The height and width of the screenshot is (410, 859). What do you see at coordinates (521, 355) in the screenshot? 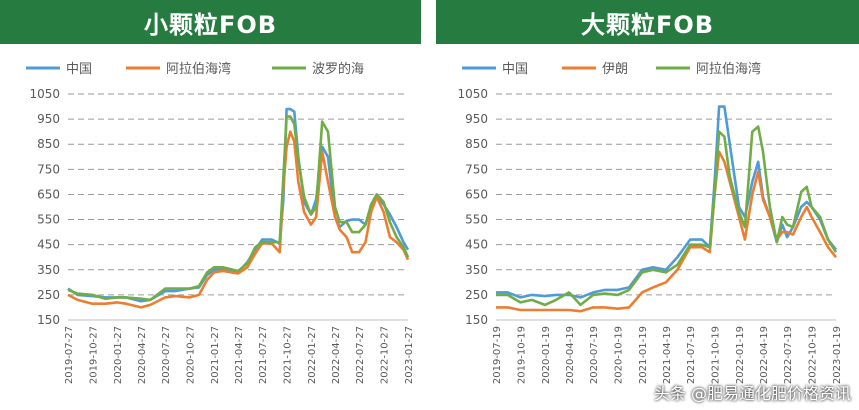
I see `x-tick-label: 2019-10-19` at bounding box center [521, 355].